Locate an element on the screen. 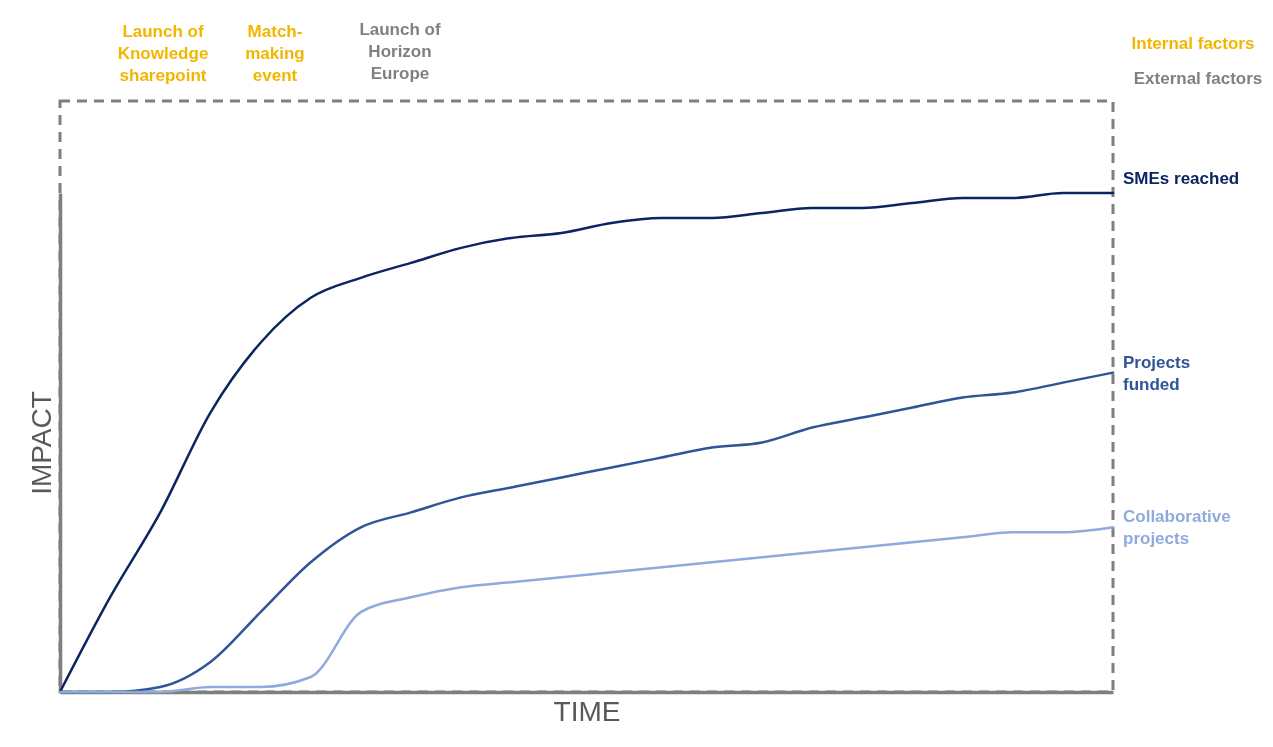 Image resolution: width=1273 pixels, height=747 pixels. text: Launch of Knowledge sharepoint is located at coordinates (163, 53).